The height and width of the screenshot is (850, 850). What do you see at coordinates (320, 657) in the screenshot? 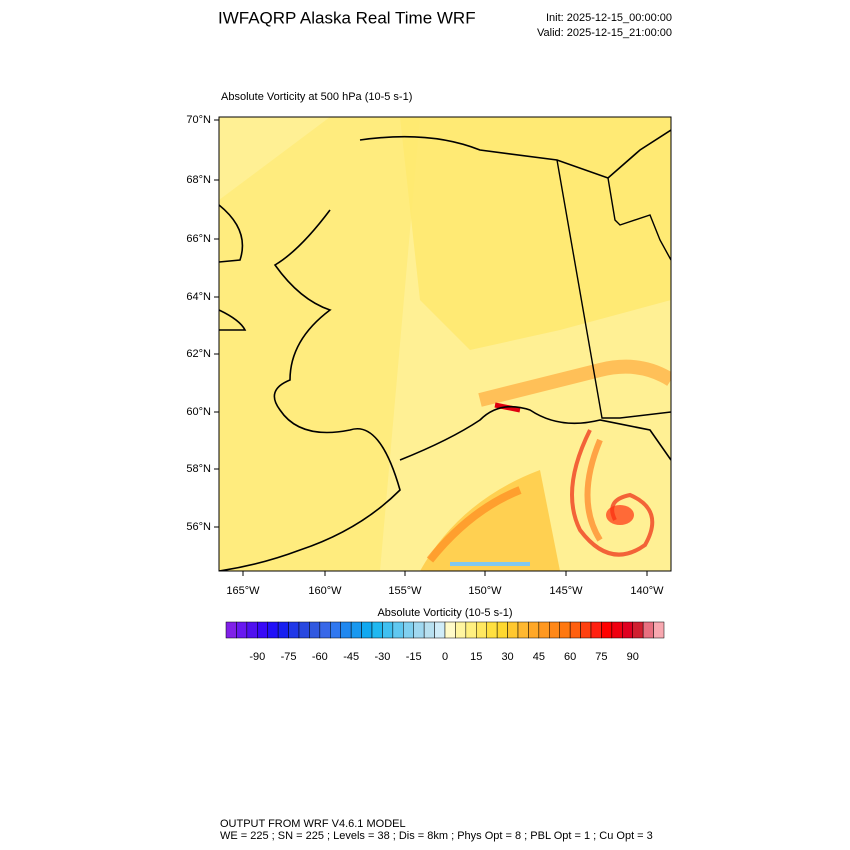
I see `colorbar-tick-label: -60` at bounding box center [320, 657].